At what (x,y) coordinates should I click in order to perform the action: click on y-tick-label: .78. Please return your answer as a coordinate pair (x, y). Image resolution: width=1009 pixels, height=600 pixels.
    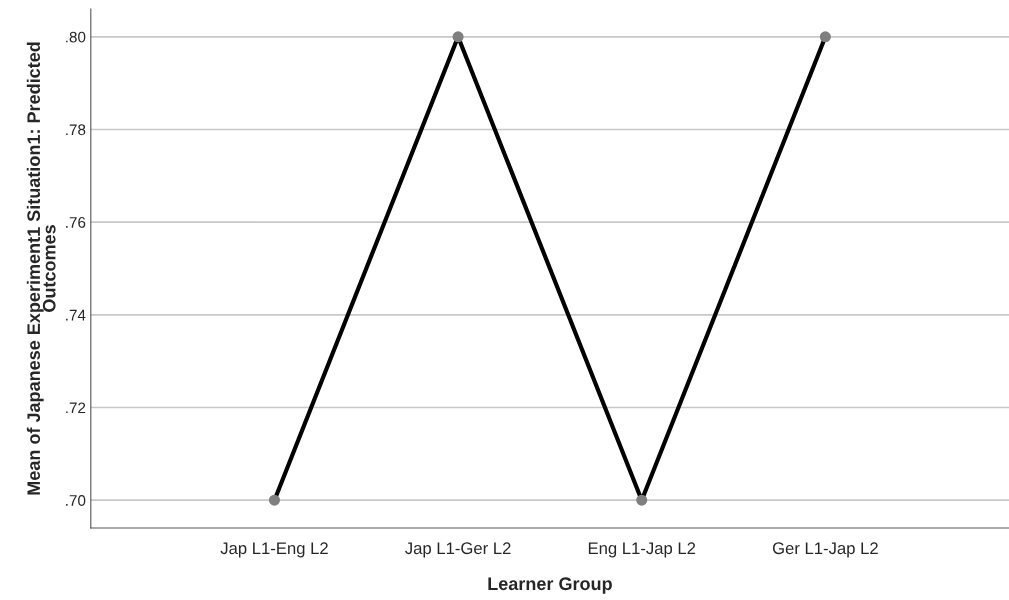
    Looking at the image, I should click on (76, 130).